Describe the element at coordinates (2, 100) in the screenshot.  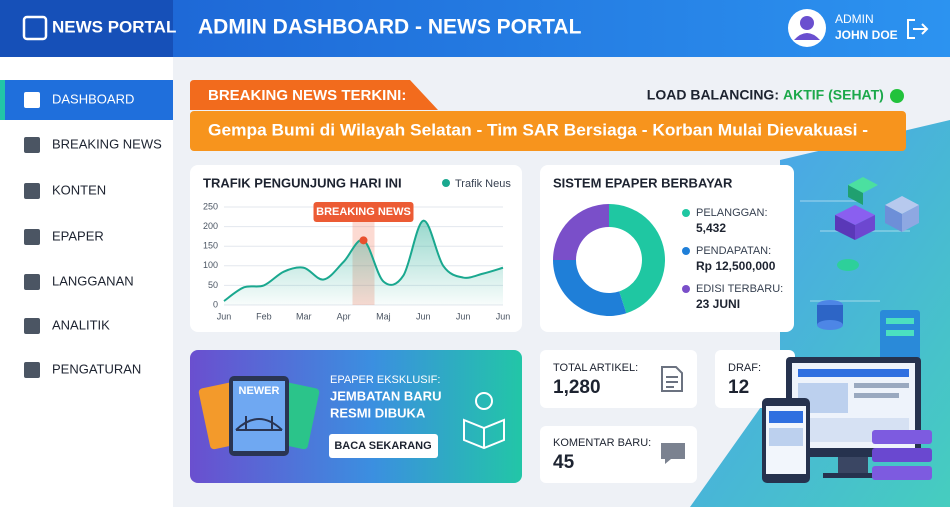
I see `menu-active-bar` at that location.